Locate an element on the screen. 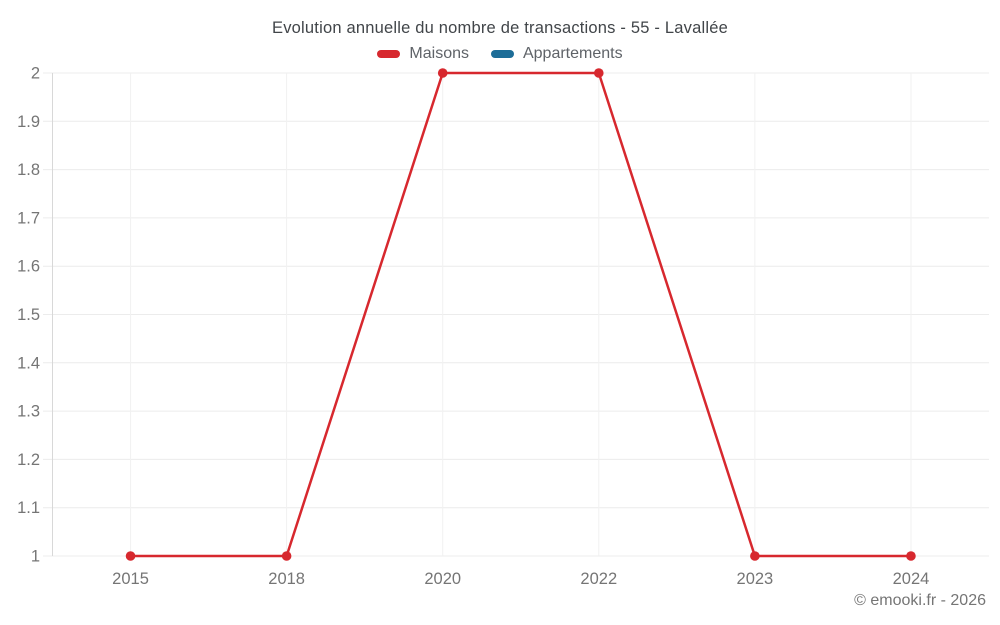 The width and height of the screenshot is (1000, 625). y-tick-label: 1.2 is located at coordinates (28, 460).